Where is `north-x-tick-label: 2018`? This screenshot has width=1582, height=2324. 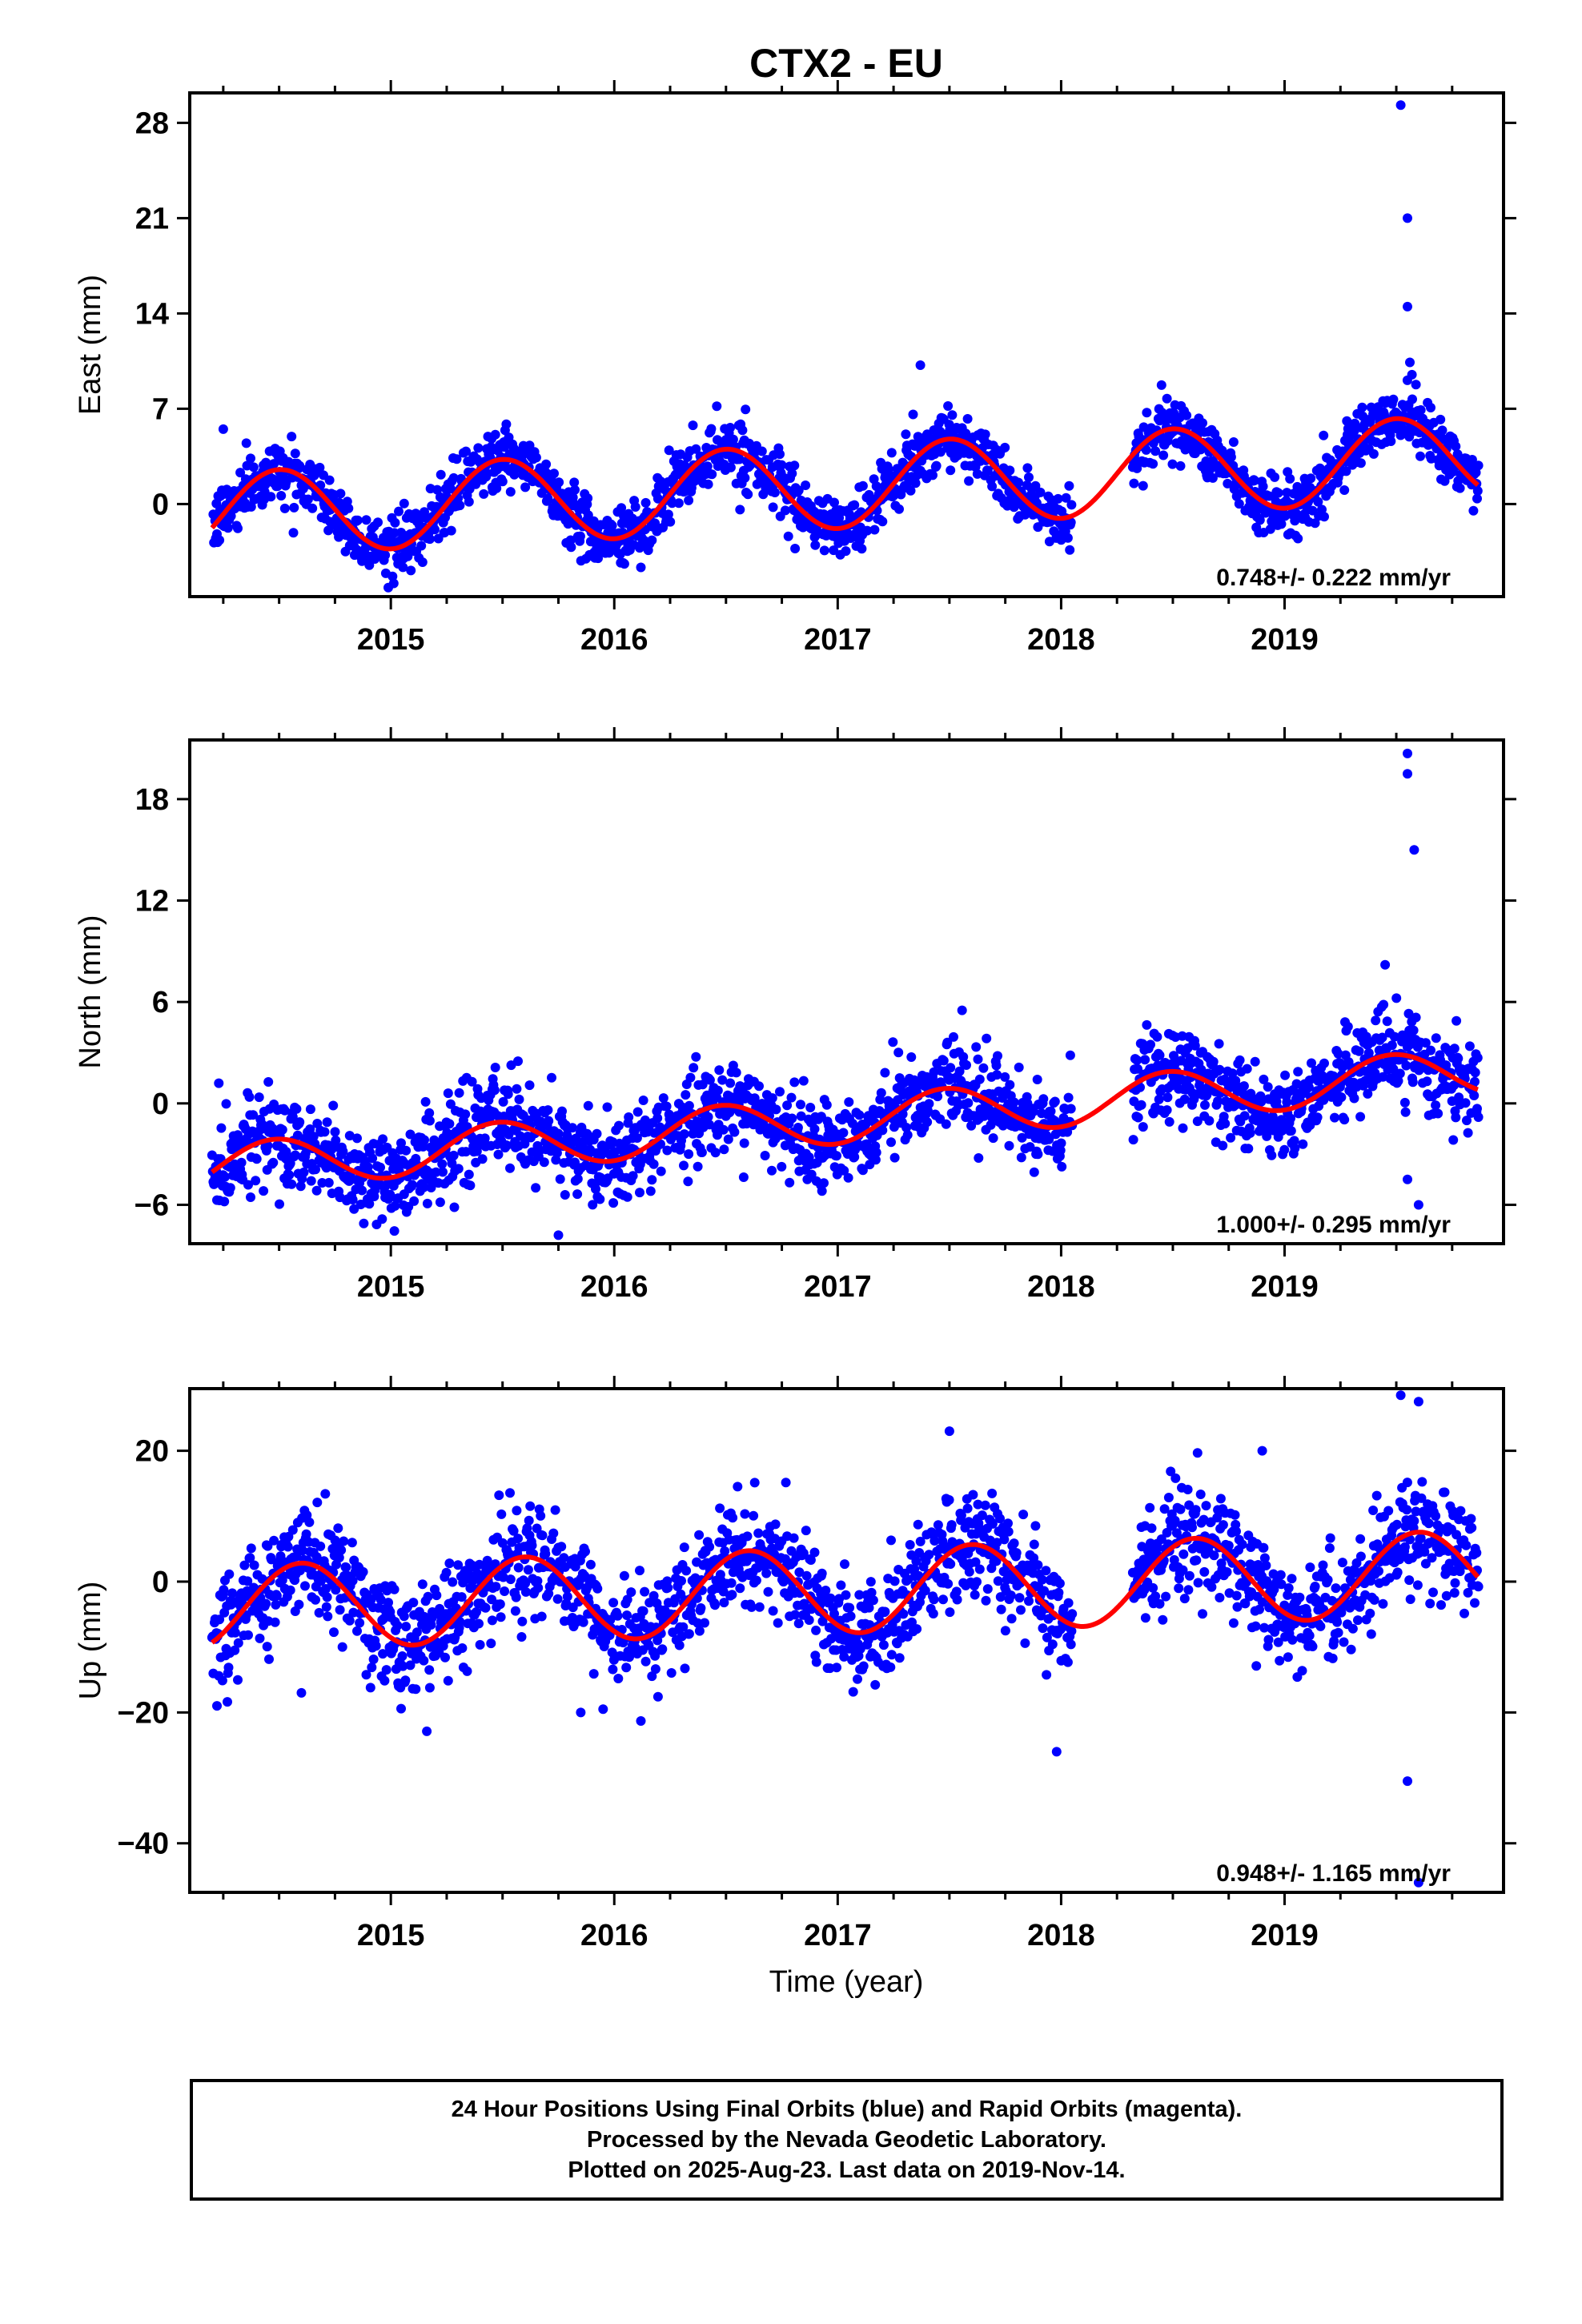 north-x-tick-label: 2018 is located at coordinates (1061, 1287).